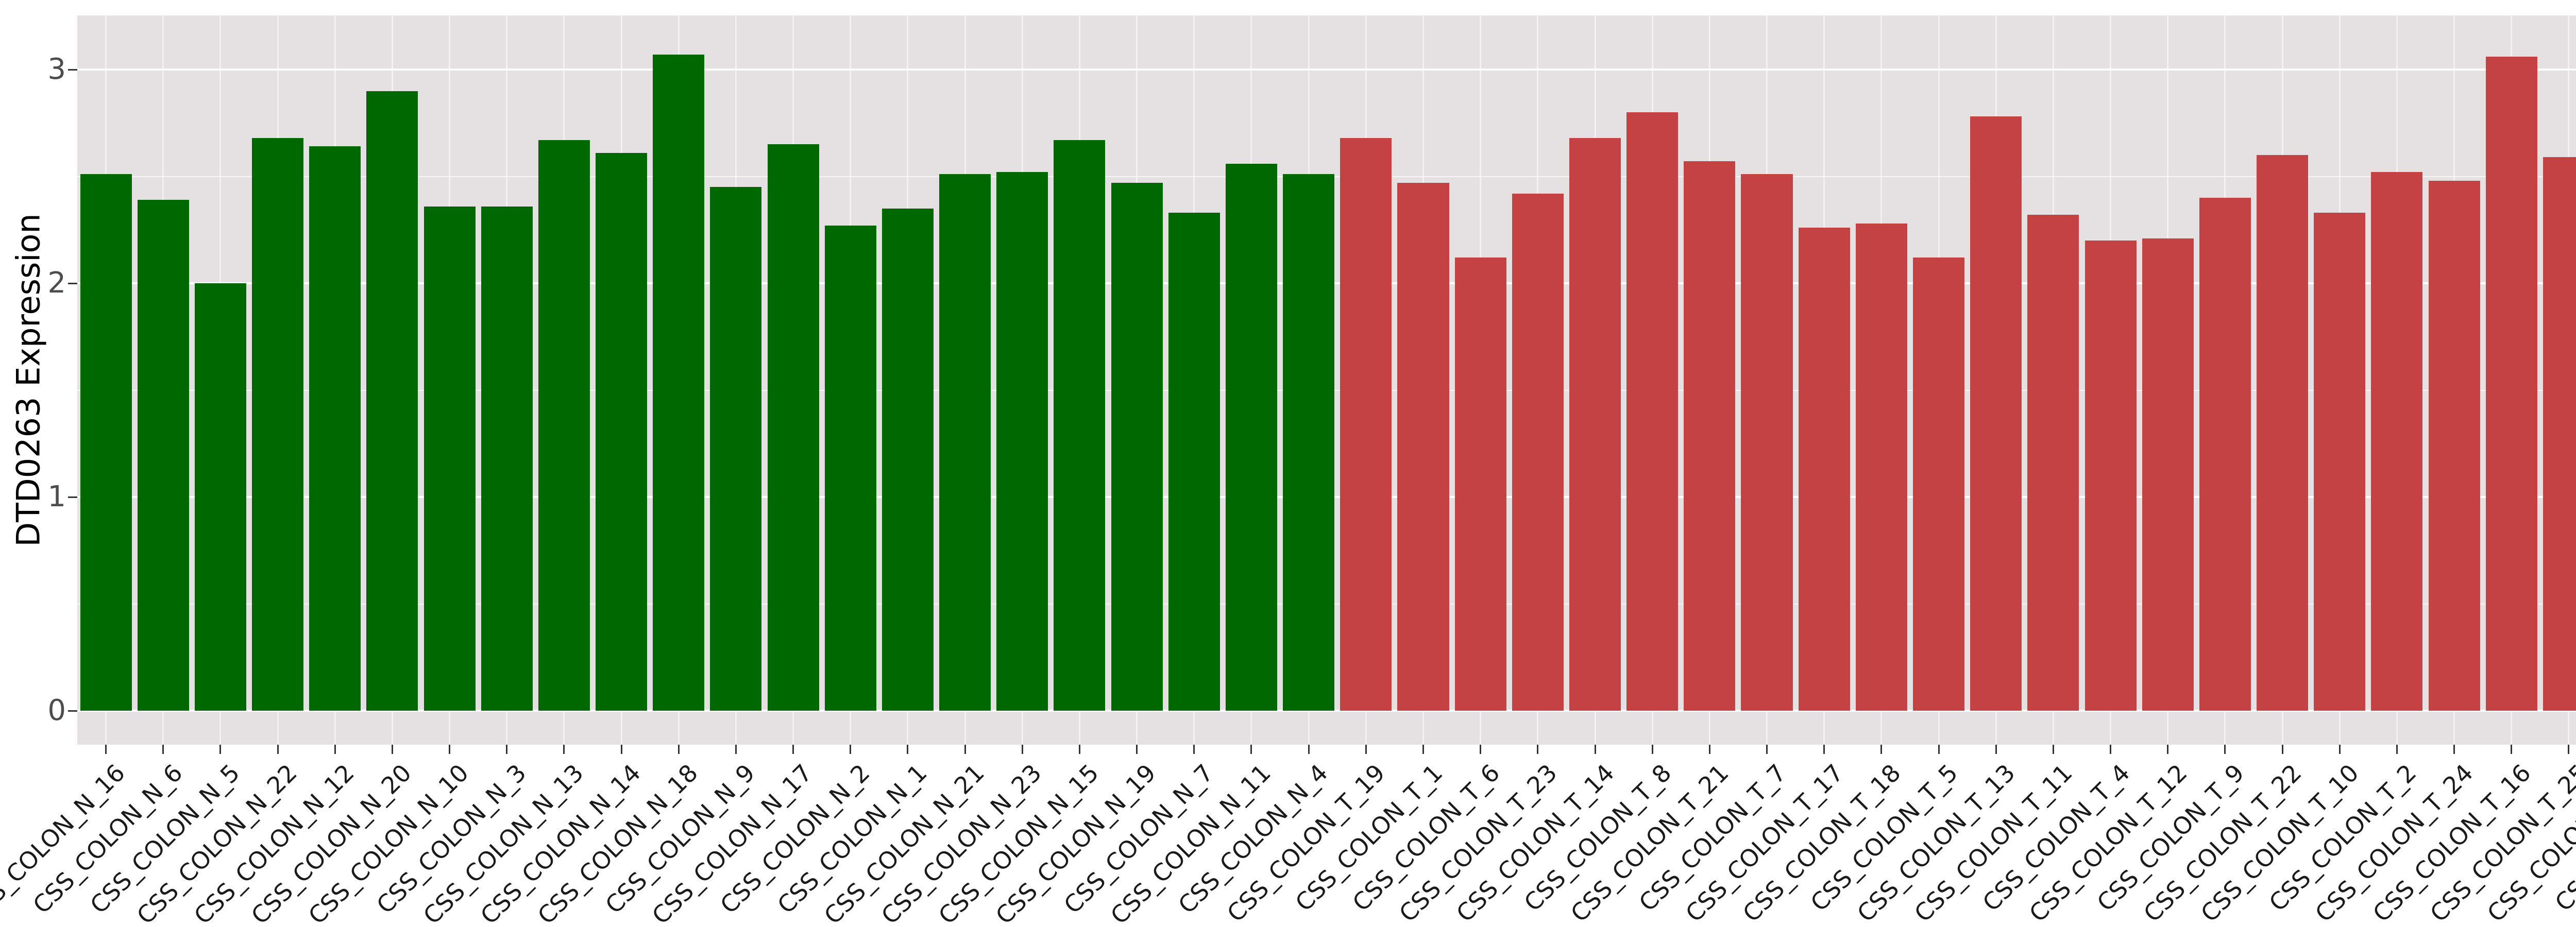 The height and width of the screenshot is (927, 2576). What do you see at coordinates (56, 283) in the screenshot?
I see `y-tick-label: 2` at bounding box center [56, 283].